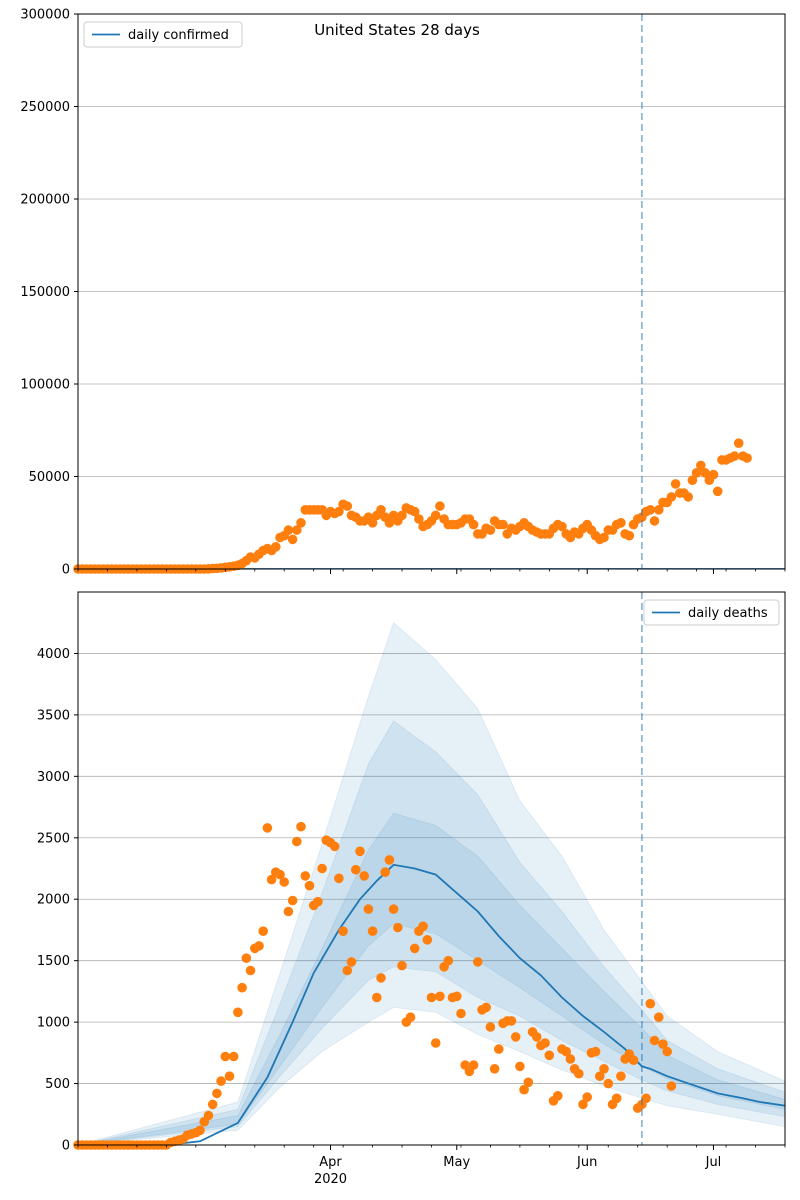 The height and width of the screenshot is (1200, 800). Describe the element at coordinates (66, 570) in the screenshot. I see `confirmed-y-tick-label: 0` at that location.